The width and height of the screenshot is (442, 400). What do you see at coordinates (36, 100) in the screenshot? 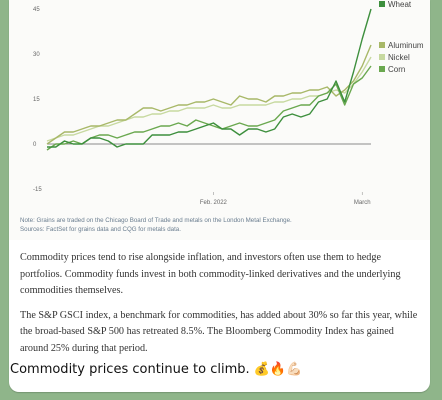
I see `y-tick-label: 15` at bounding box center [36, 100].